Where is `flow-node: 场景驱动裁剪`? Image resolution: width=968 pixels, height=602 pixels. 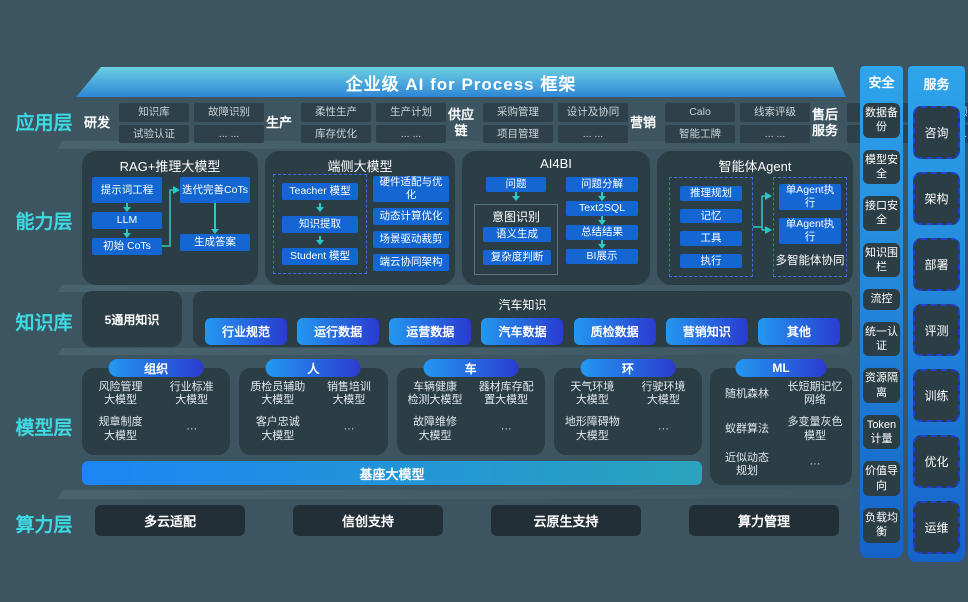 flow-node: 场景驱动裁剪 is located at coordinates (411, 239).